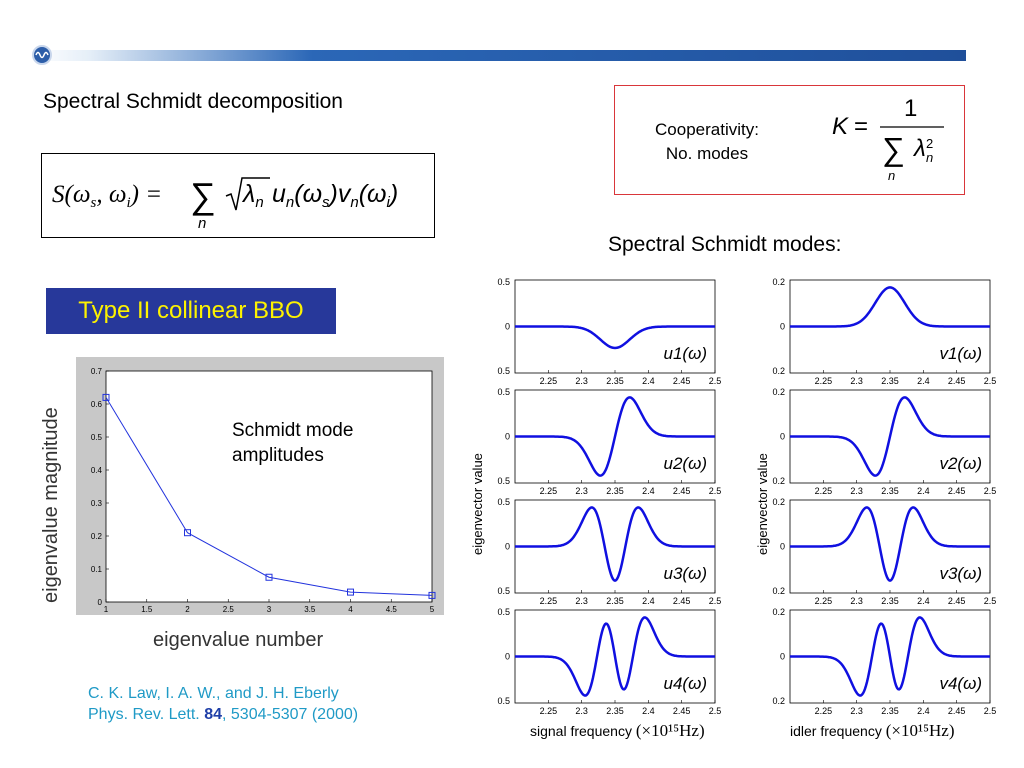  Describe the element at coordinates (884, 661) in the screenshot. I see `eigenvector-panel-v4: 0.2 0 0.2 2.25 2.3 2.35 2.4 2.45 2.5 v4(ω)` at that location.